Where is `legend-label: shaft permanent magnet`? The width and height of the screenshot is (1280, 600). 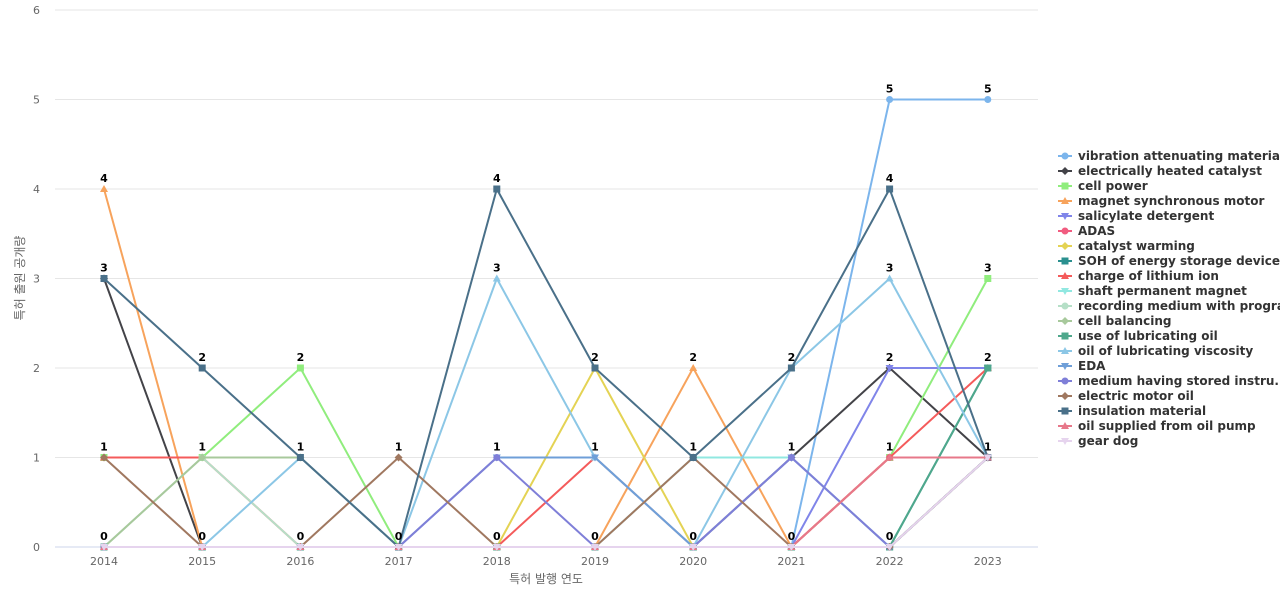 legend-label: shaft permanent magnet is located at coordinates (1162, 291).